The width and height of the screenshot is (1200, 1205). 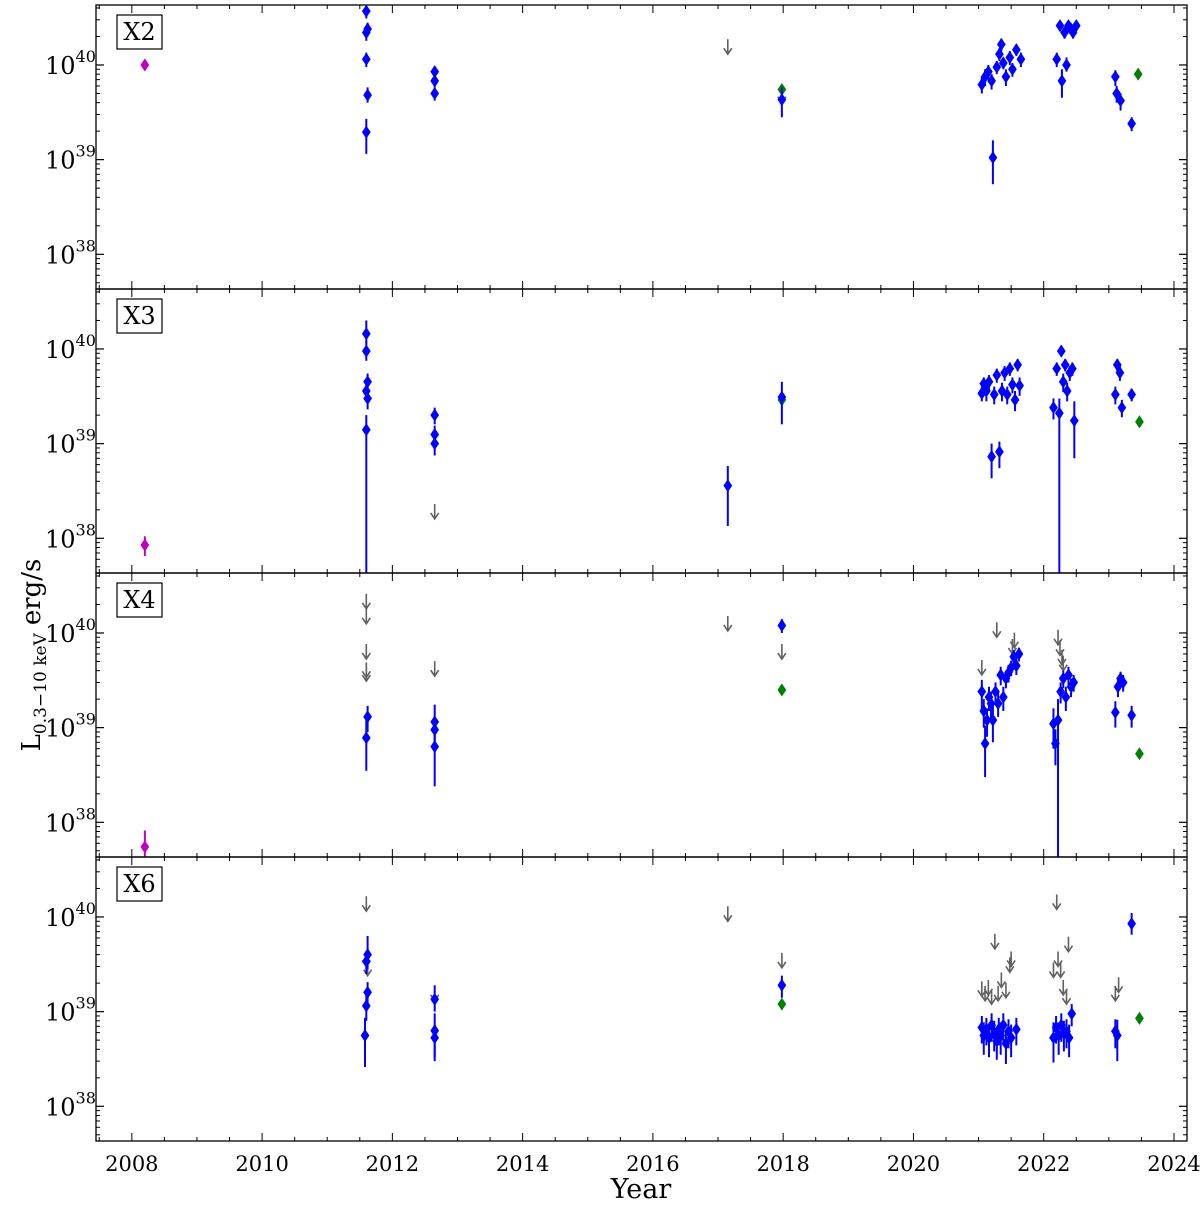 What do you see at coordinates (41, 683) in the screenshot?
I see `y-axis-title-subscript: 0.3−10 keV` at bounding box center [41, 683].